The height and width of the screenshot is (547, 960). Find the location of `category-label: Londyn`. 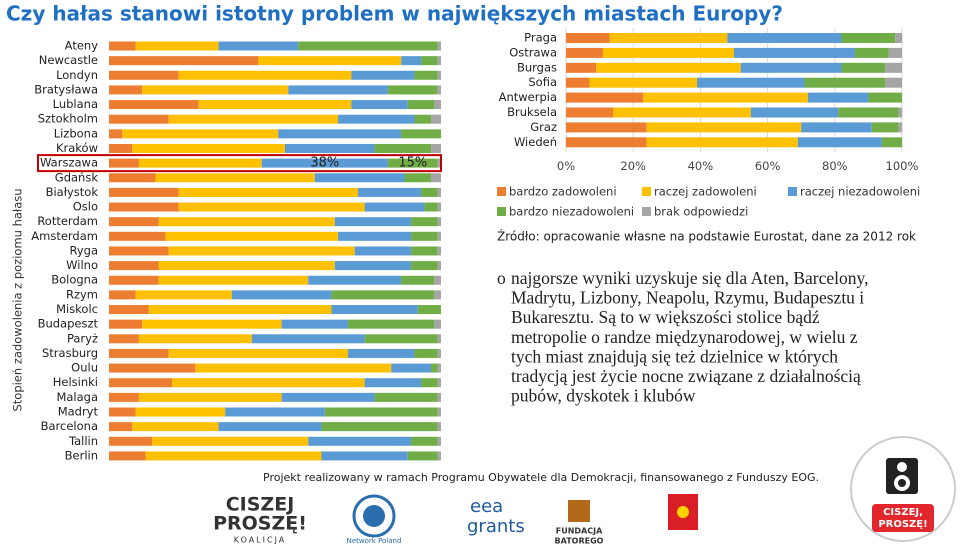

category-label: Londyn is located at coordinates (77, 75).